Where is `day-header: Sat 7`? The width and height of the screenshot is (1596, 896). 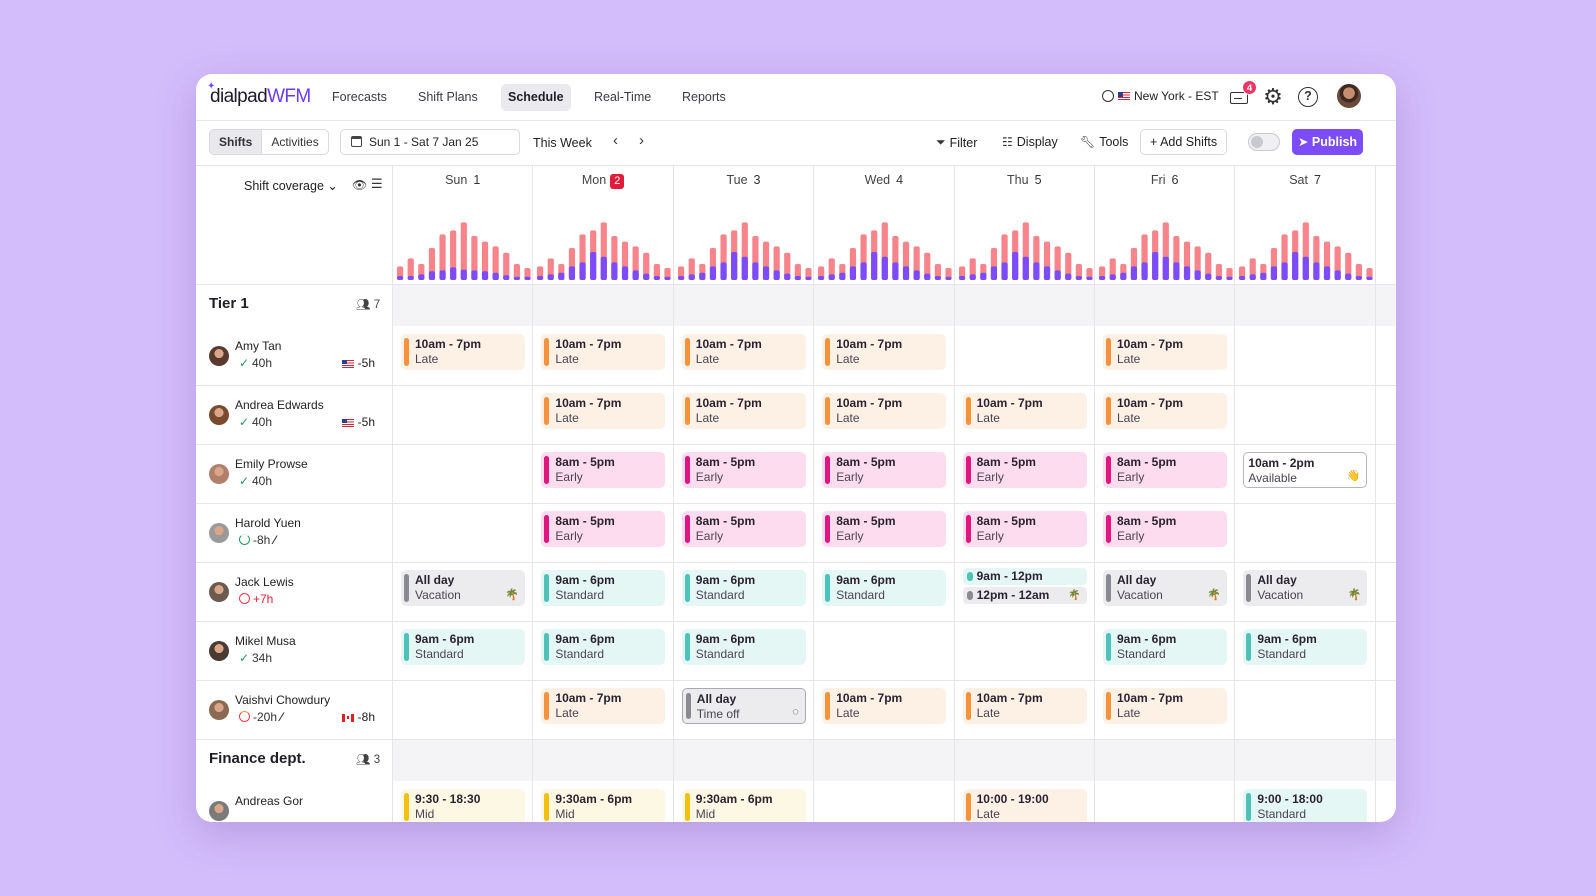
day-header: Sat 7 is located at coordinates (1304, 180).